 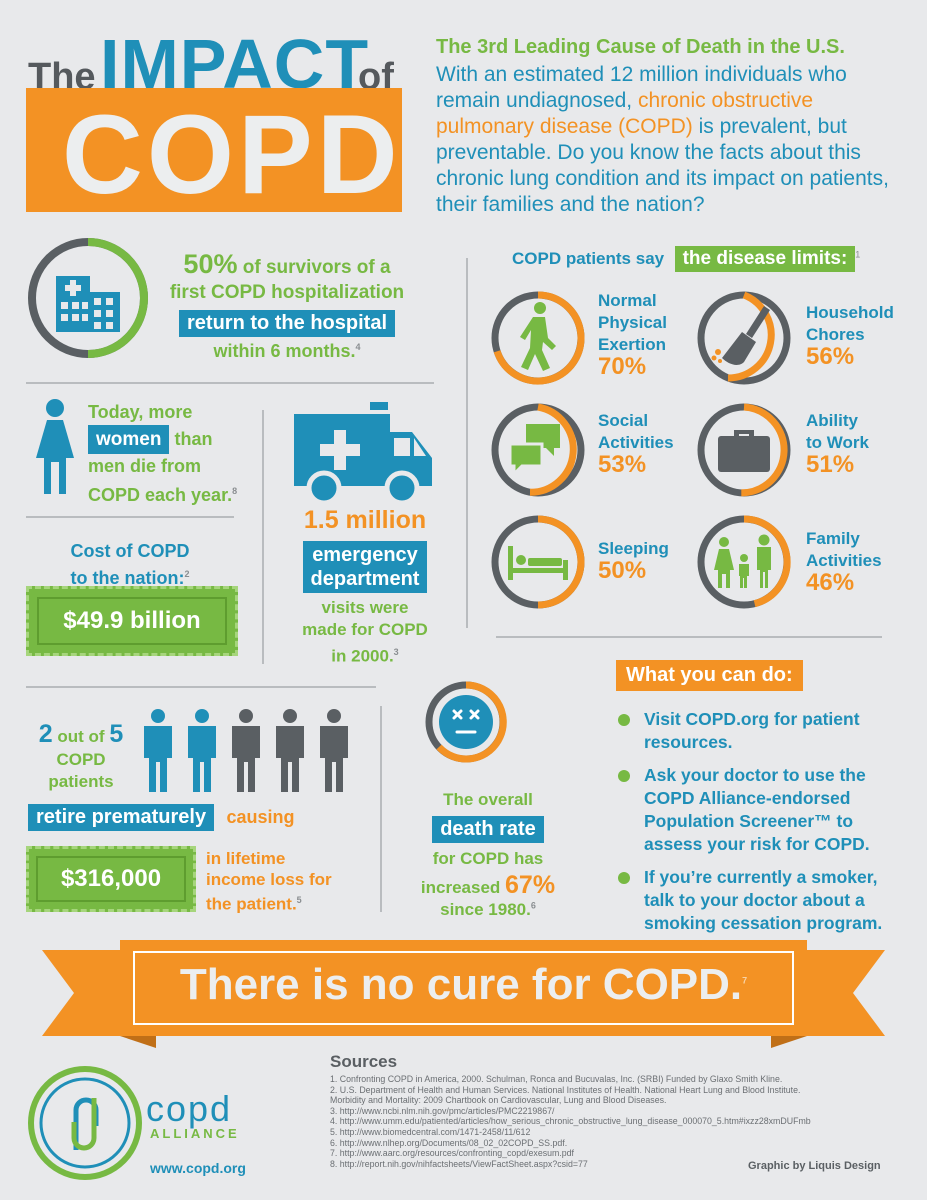 I want to click on cost-amount: $49.9 billion, so click(x=132, y=620).